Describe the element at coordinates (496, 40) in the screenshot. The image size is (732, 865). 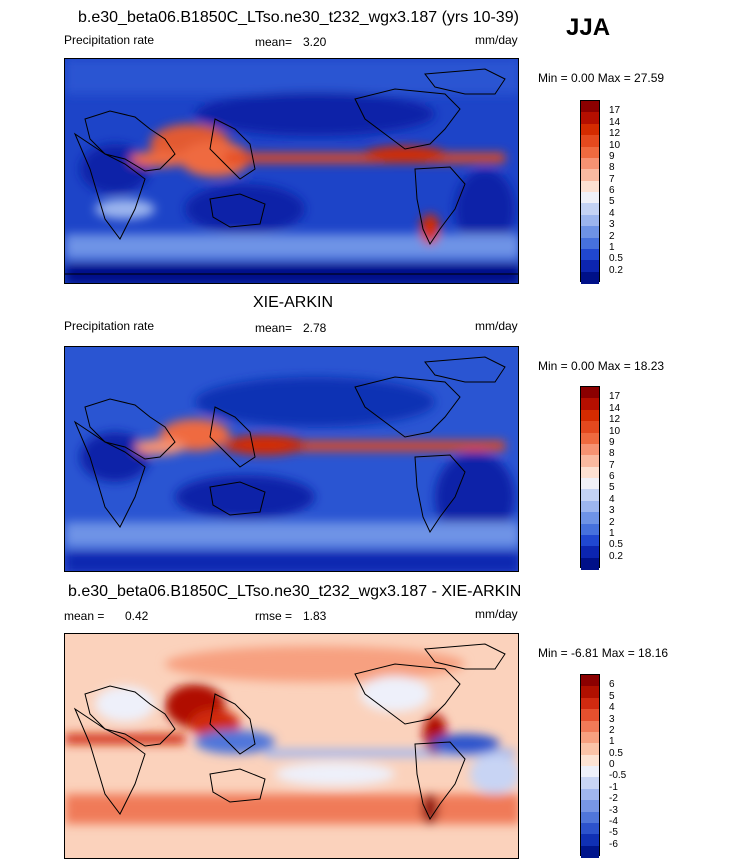
I see `panel1-units: mm/day` at that location.